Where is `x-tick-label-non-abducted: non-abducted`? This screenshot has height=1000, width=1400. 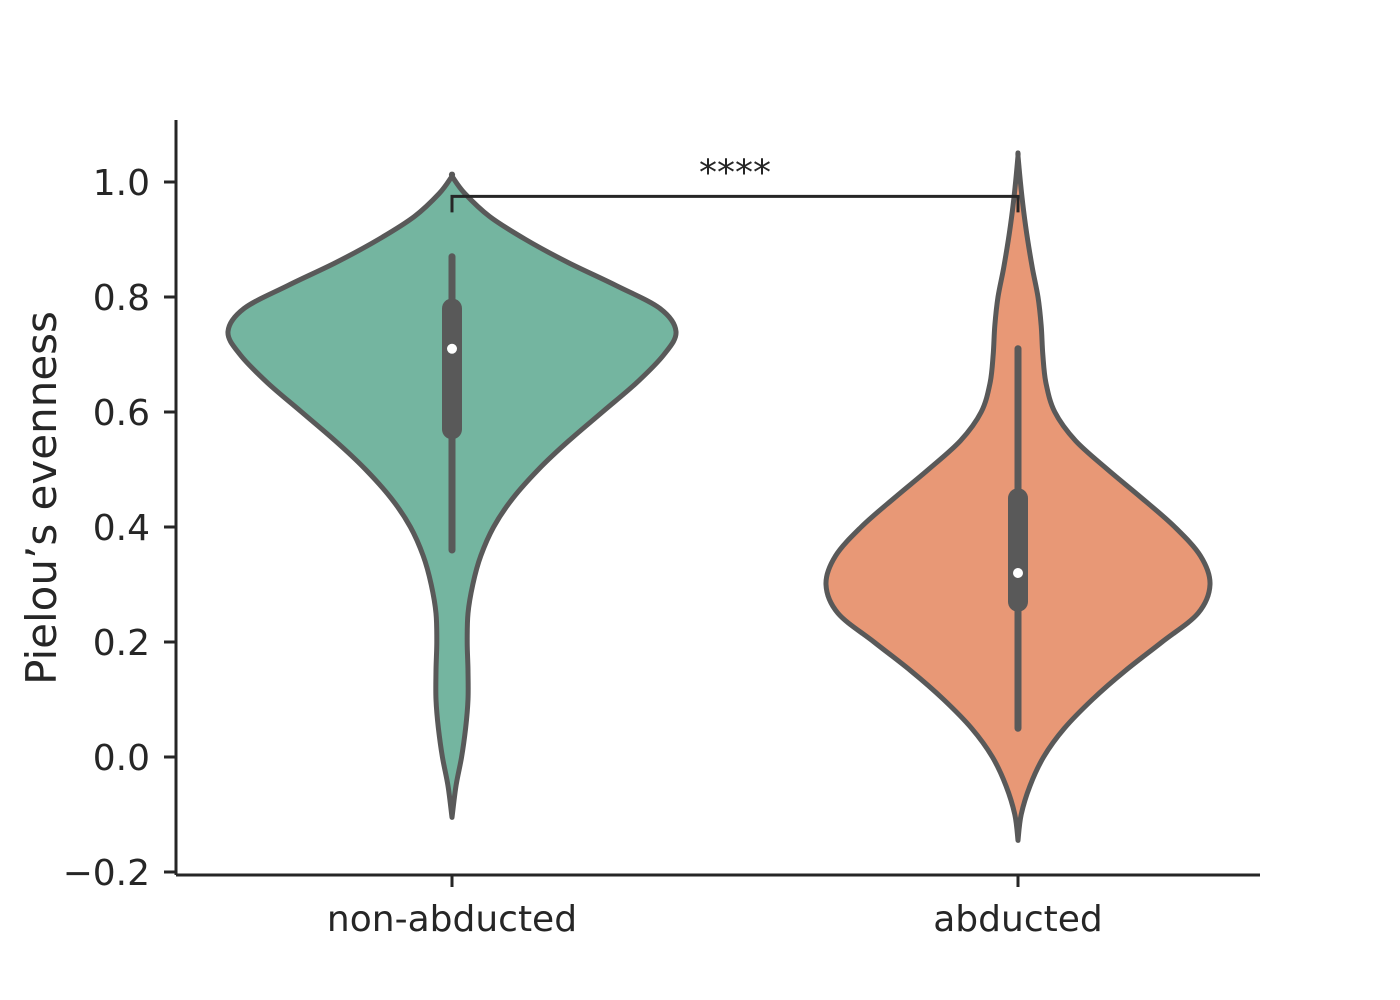
x-tick-label-non-abducted: non-abducted is located at coordinates (452, 919).